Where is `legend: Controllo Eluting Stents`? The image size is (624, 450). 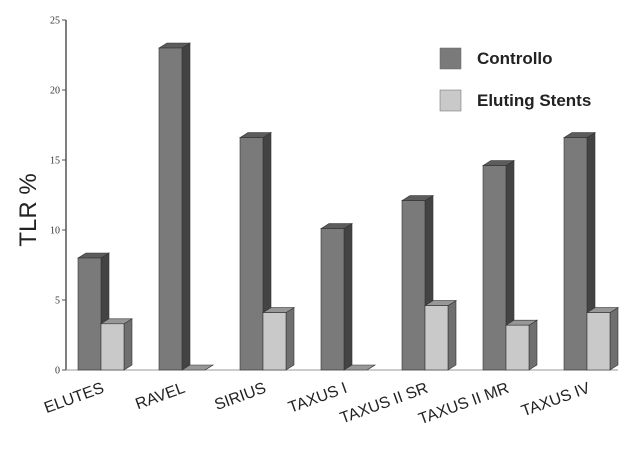
legend: Controllo Eluting Stents is located at coordinates (515, 79).